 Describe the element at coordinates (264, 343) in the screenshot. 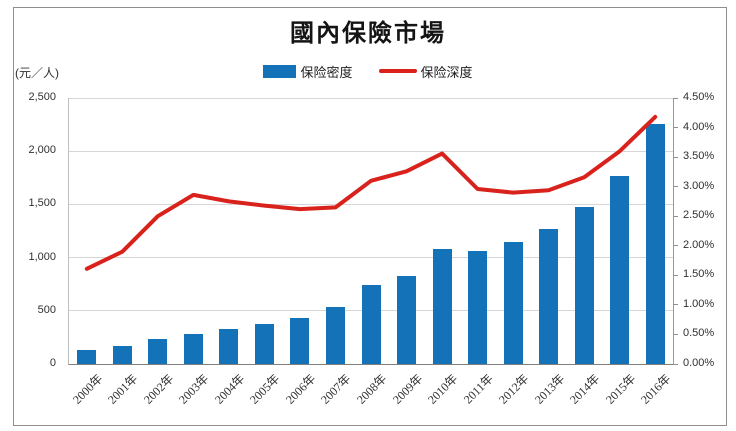

I see `bar-2005年` at that location.